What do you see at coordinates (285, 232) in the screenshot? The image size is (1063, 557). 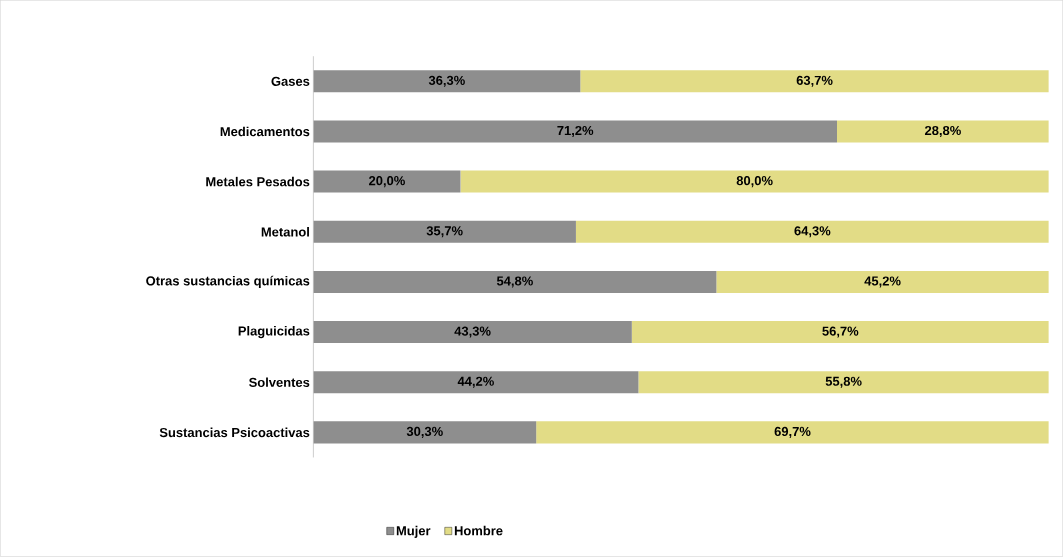 I see `y-tick-label: Metanol` at bounding box center [285, 232].